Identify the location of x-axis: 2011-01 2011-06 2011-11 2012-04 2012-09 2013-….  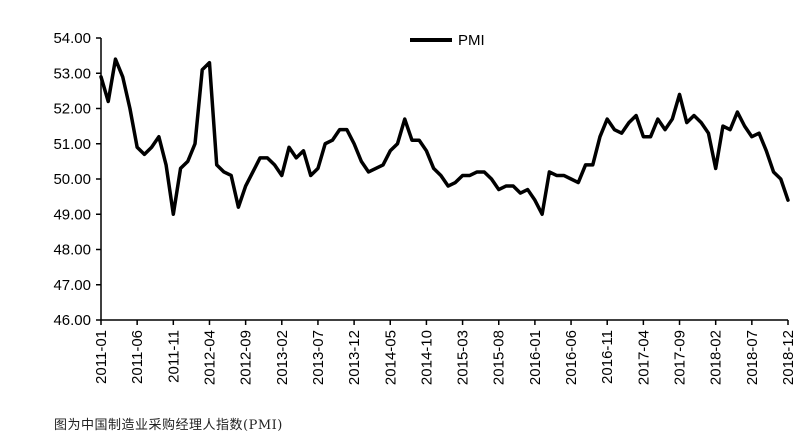
(445, 352).